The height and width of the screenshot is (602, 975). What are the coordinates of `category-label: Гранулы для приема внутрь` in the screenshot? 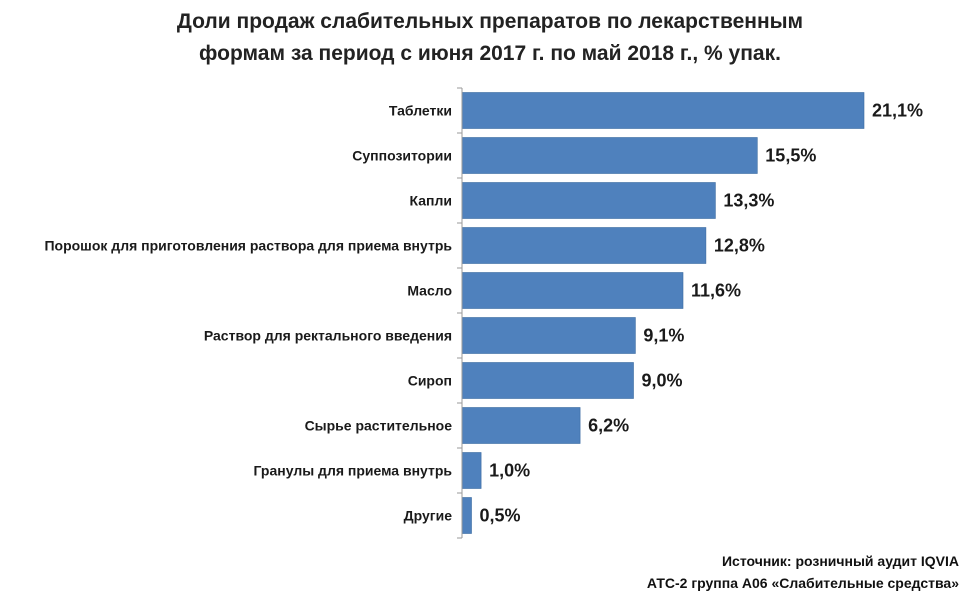 It's located at (353, 471).